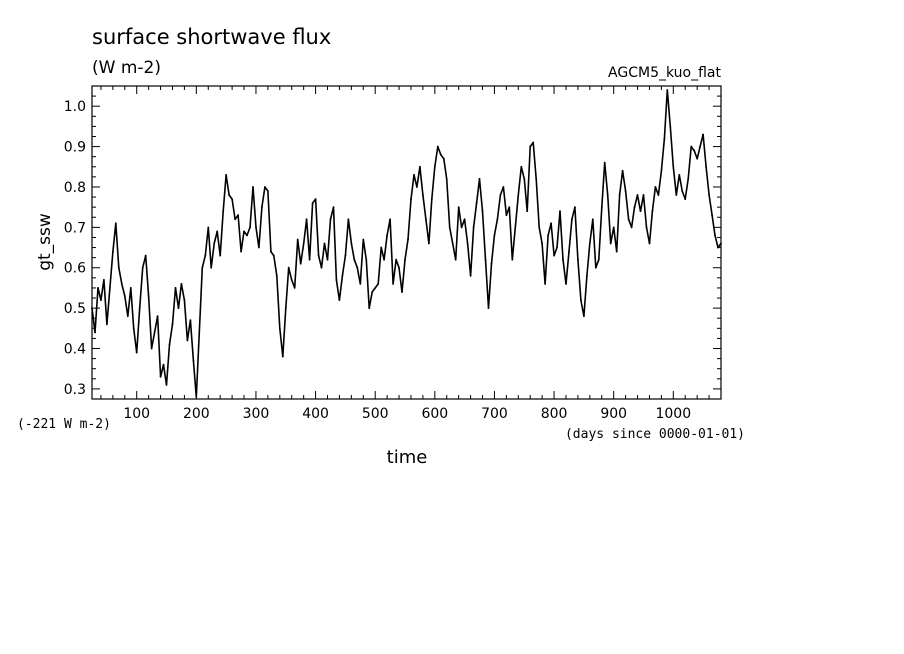  I want to click on x-tick-label: 900, so click(613, 414).